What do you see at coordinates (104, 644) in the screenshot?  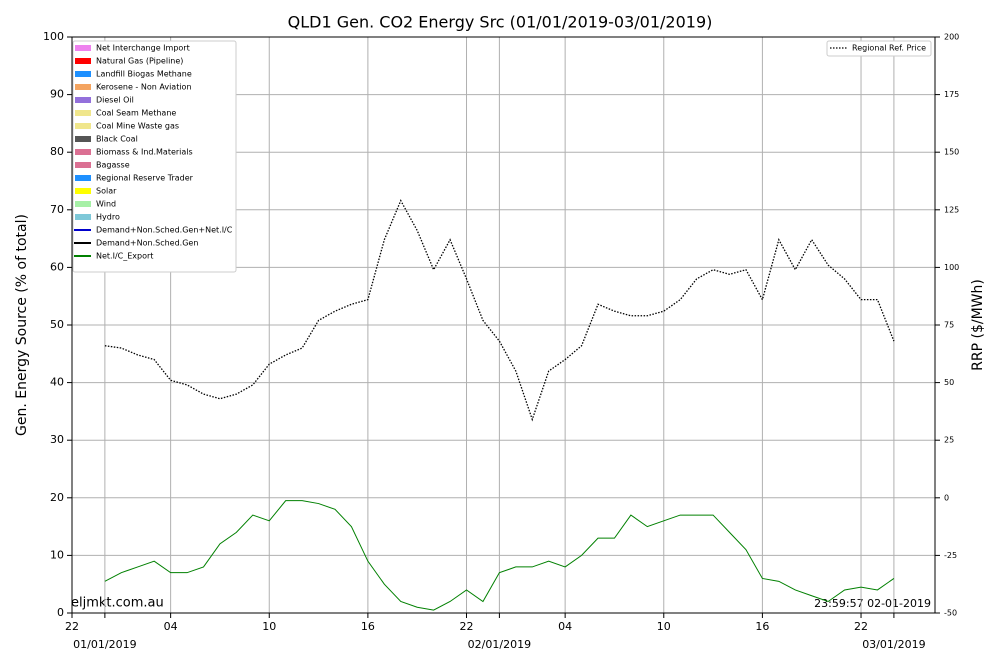 I see `x-tick-label: 01/01/2019` at bounding box center [104, 644].